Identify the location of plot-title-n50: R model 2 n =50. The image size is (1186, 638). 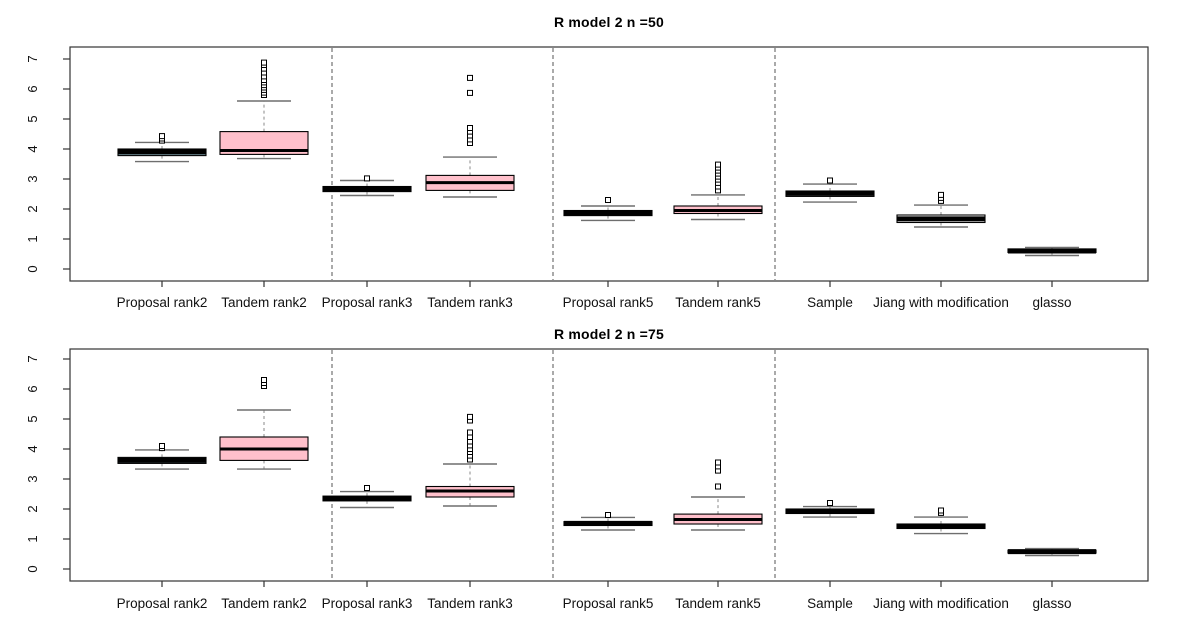
(609, 22).